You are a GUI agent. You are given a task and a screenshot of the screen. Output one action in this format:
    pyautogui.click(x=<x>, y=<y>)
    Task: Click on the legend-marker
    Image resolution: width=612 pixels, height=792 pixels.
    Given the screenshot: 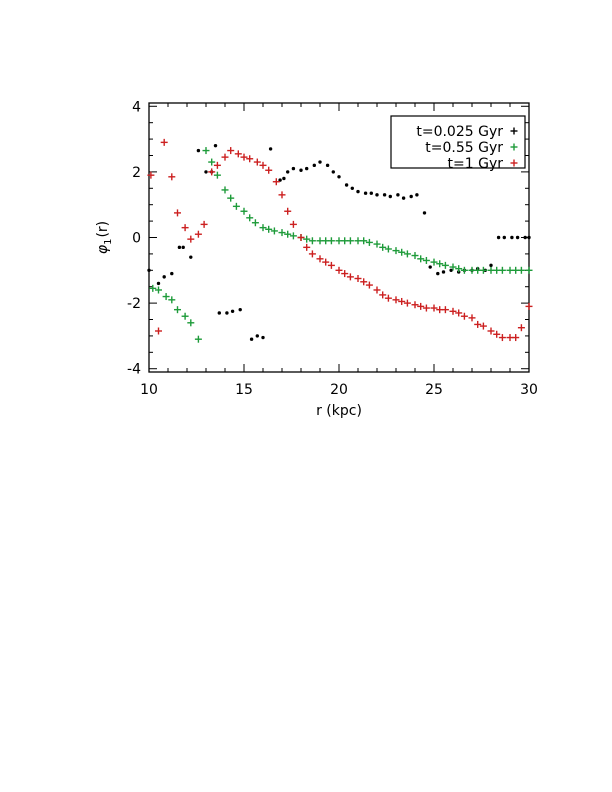 What is the action you would take?
    pyautogui.click(x=514, y=163)
    